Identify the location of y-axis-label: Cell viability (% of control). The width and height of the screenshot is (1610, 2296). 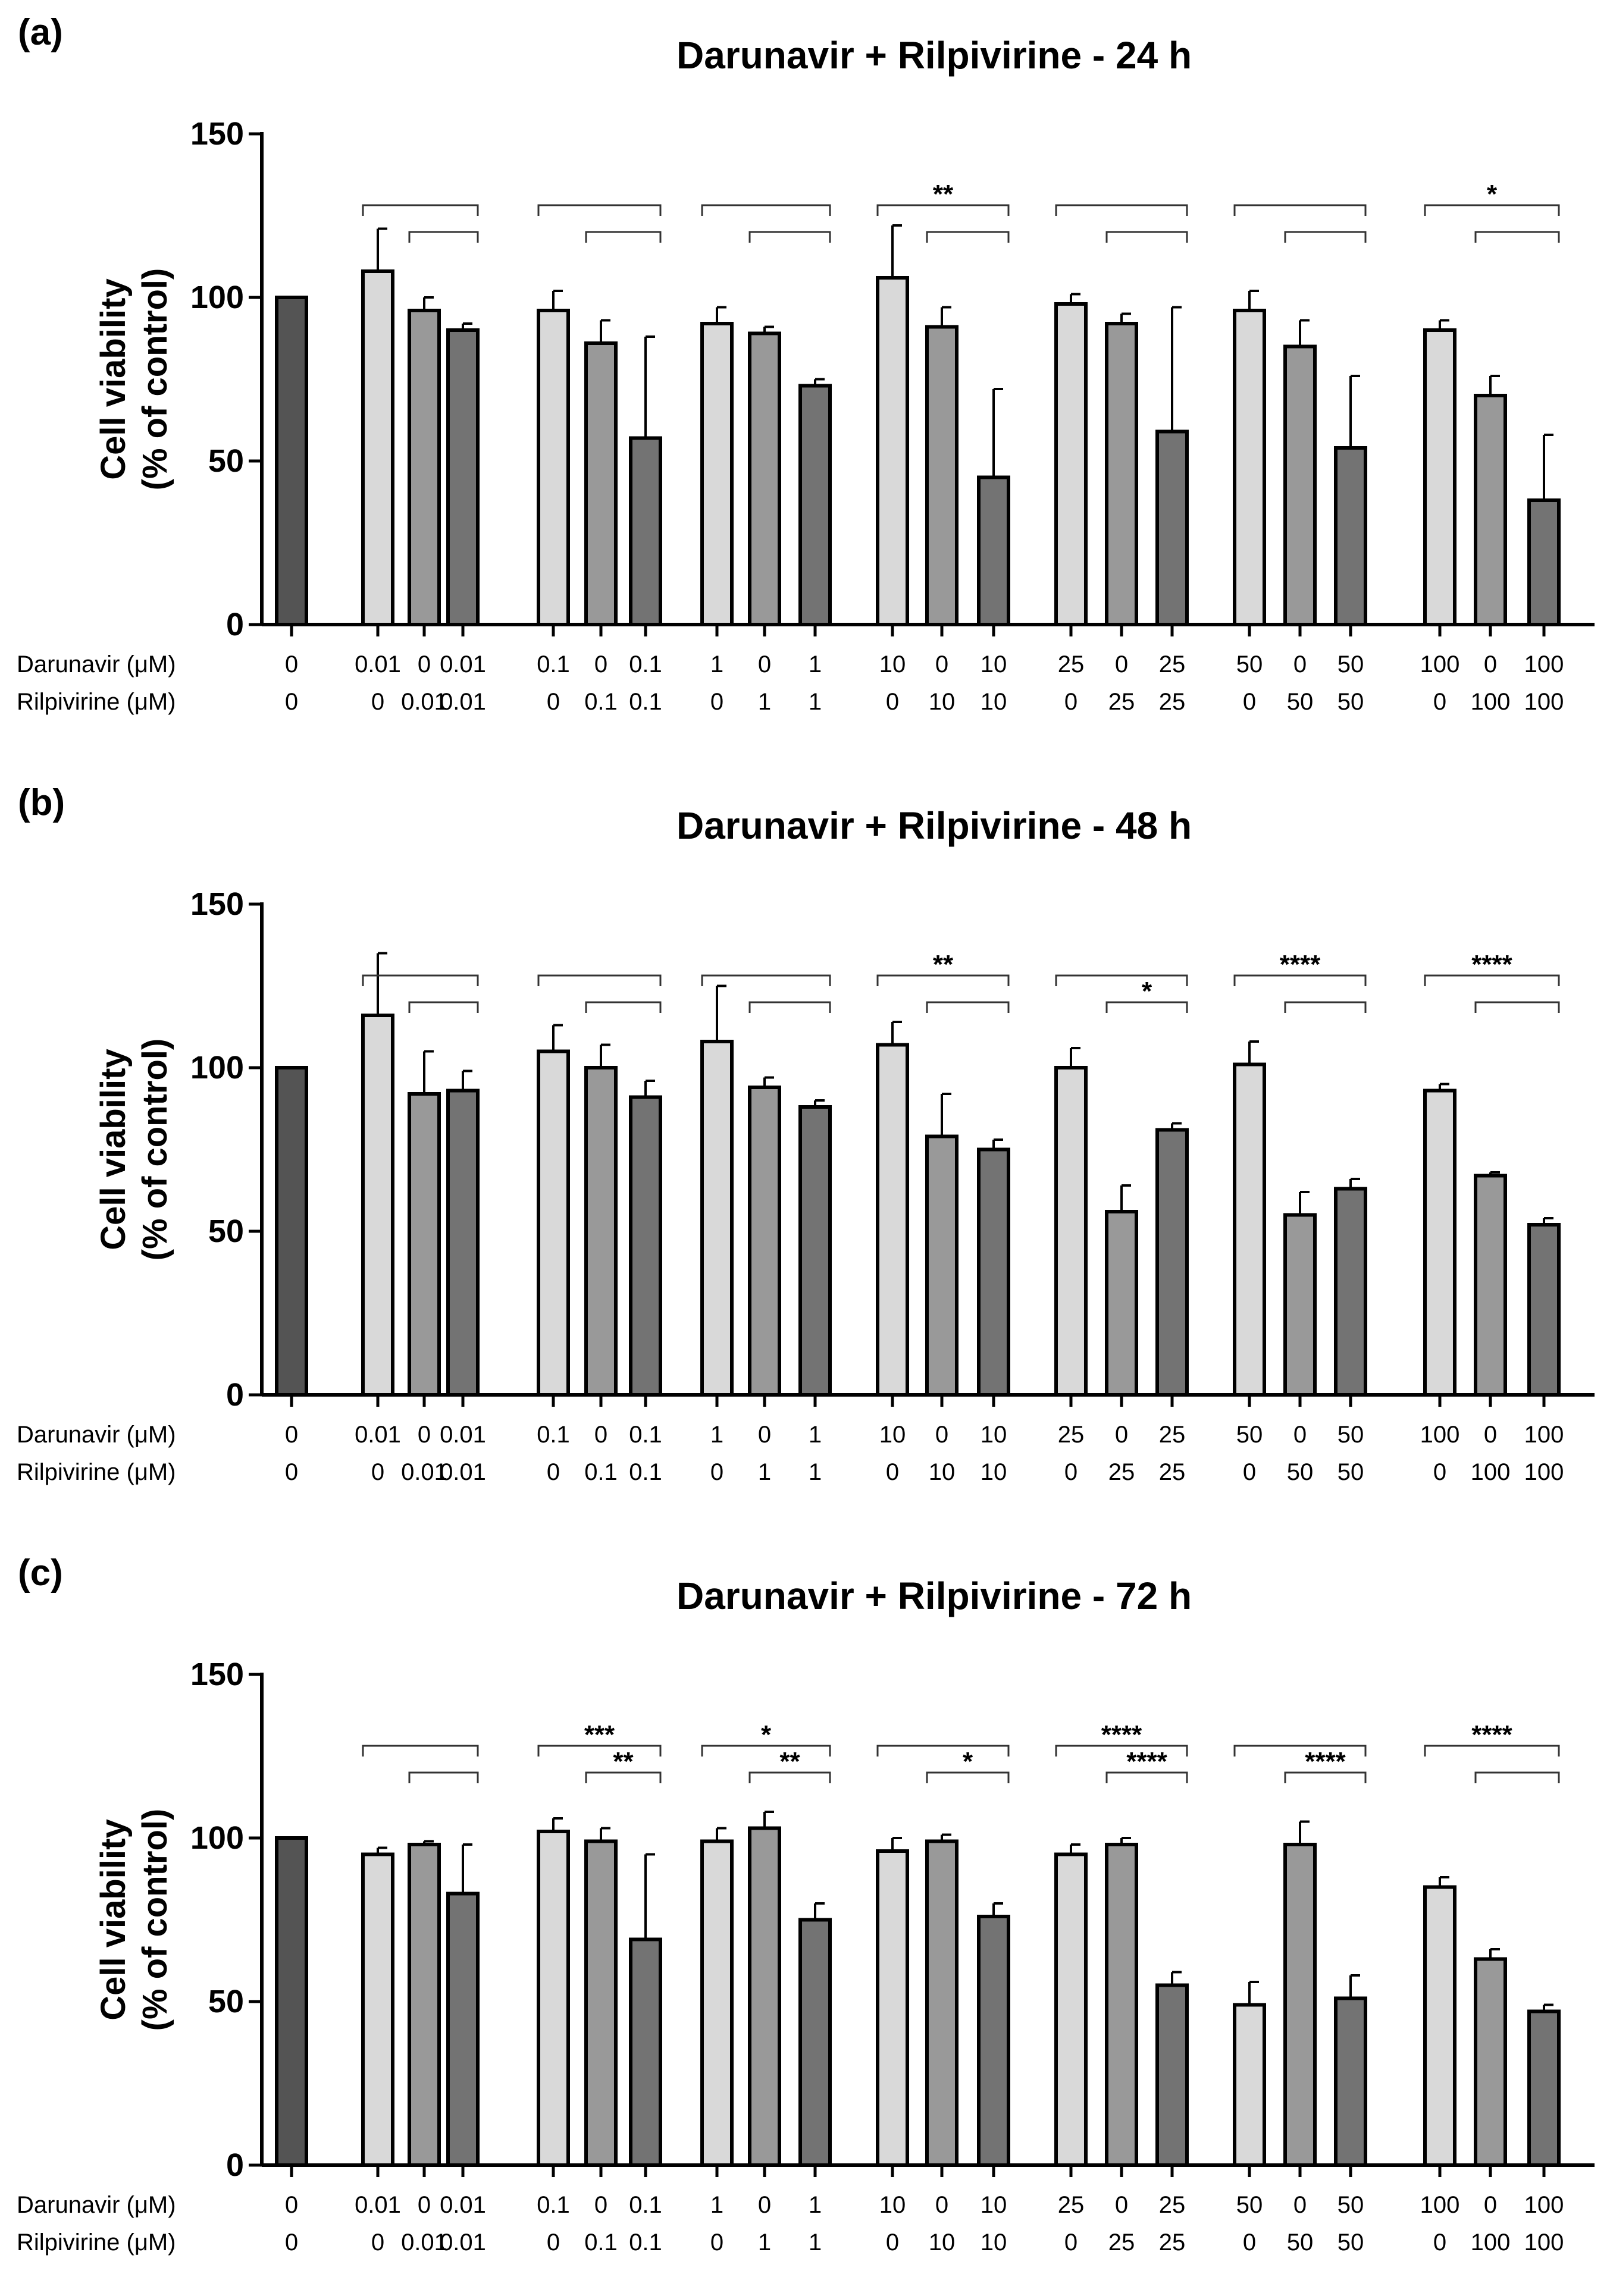
(134, 379).